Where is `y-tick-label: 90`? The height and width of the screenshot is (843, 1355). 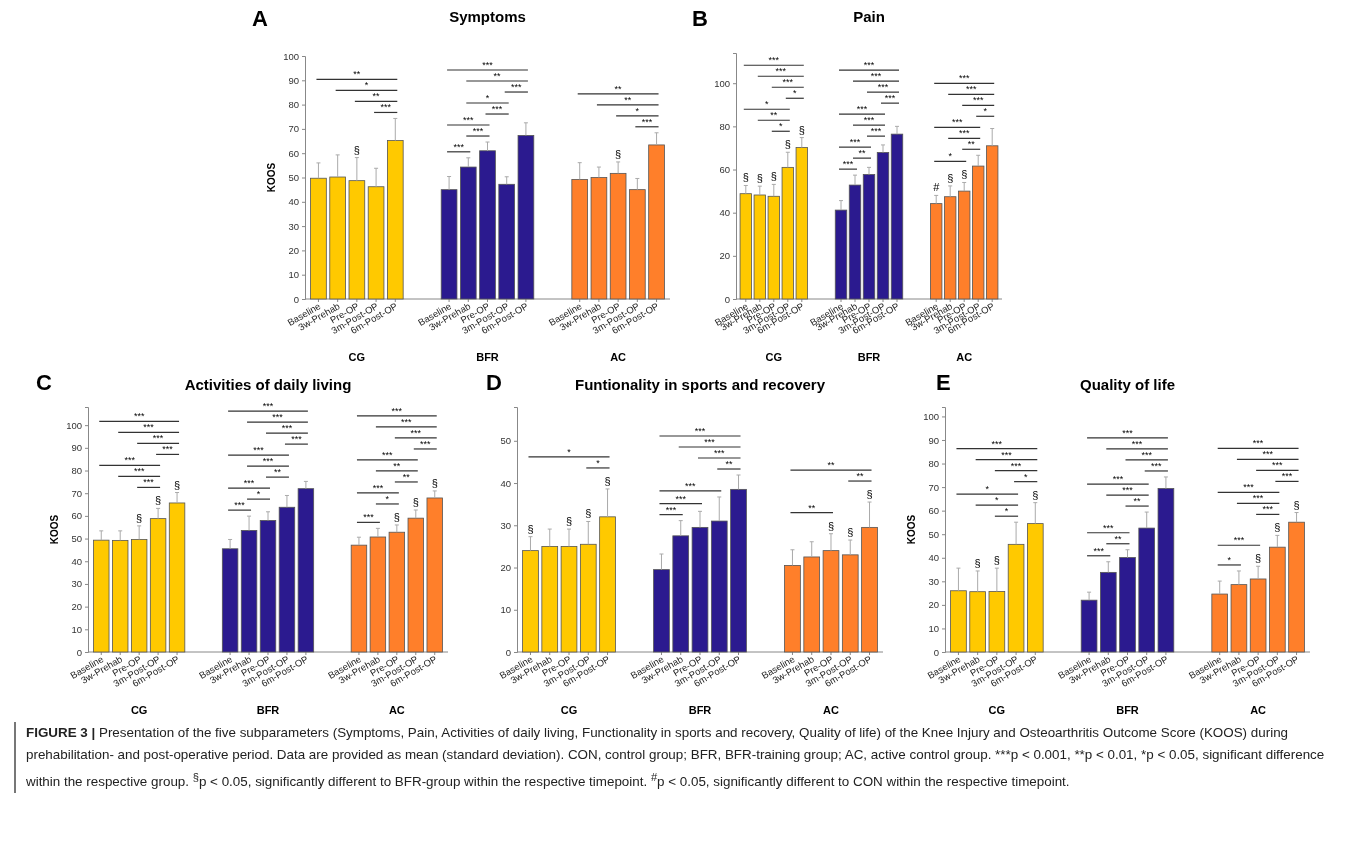
y-tick-label: 90 is located at coordinates (933, 440).